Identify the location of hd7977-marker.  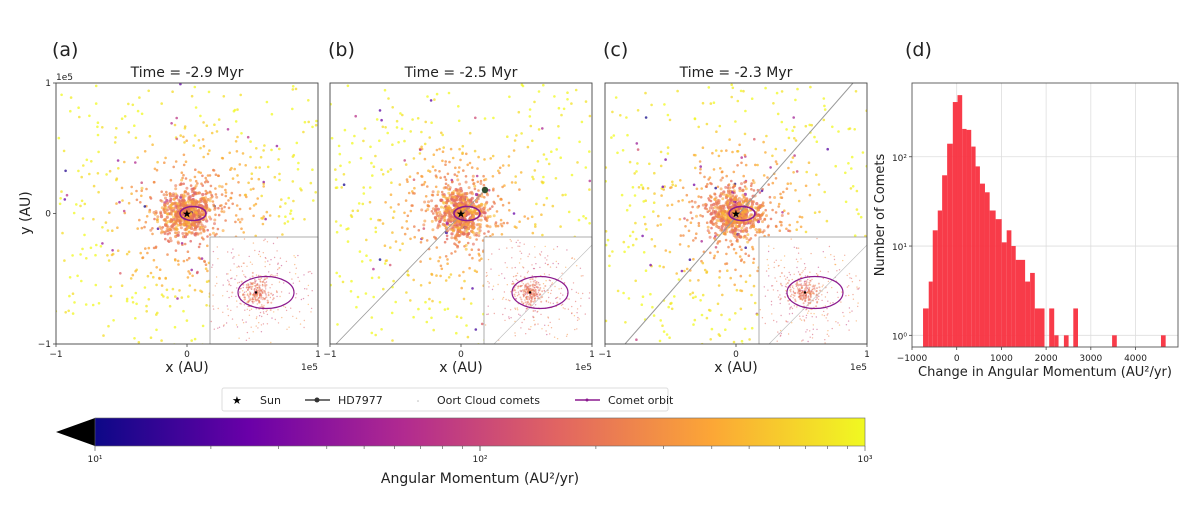
(485, 190).